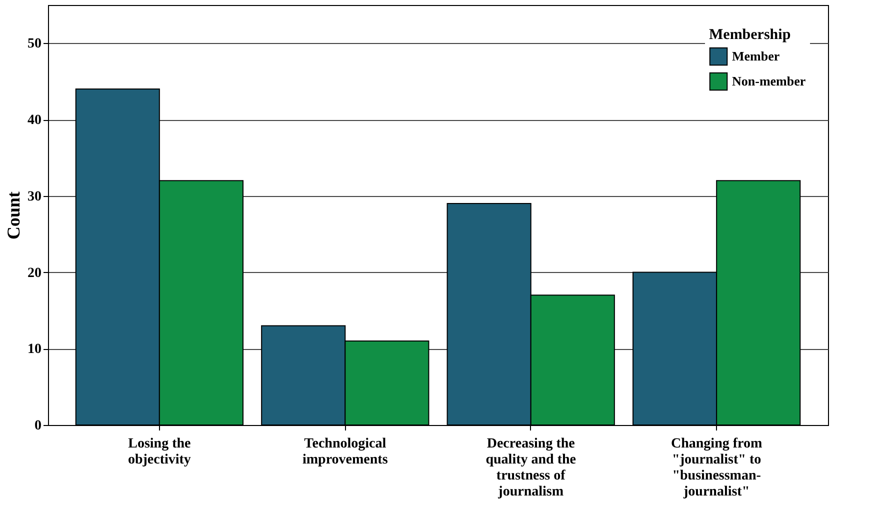  Describe the element at coordinates (35, 44) in the screenshot. I see `y-tick-label: 50` at that location.